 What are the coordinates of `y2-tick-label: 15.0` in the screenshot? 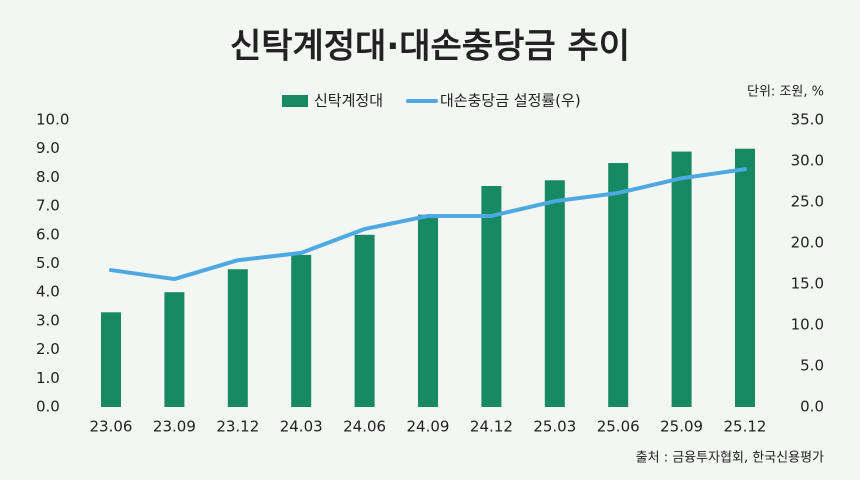 It's located at (807, 284).